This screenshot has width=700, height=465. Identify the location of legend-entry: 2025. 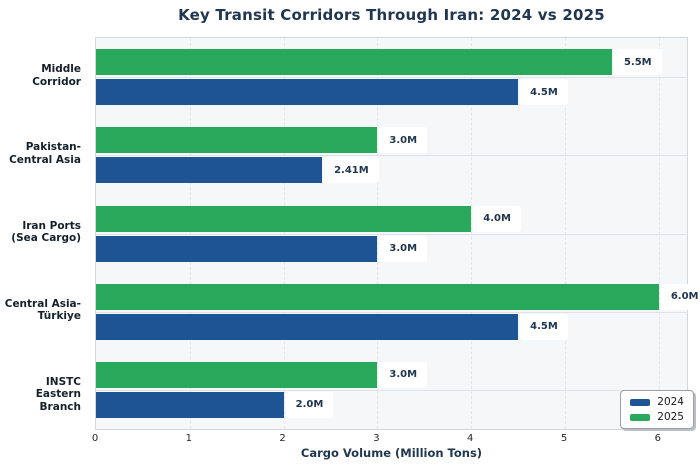
(657, 417).